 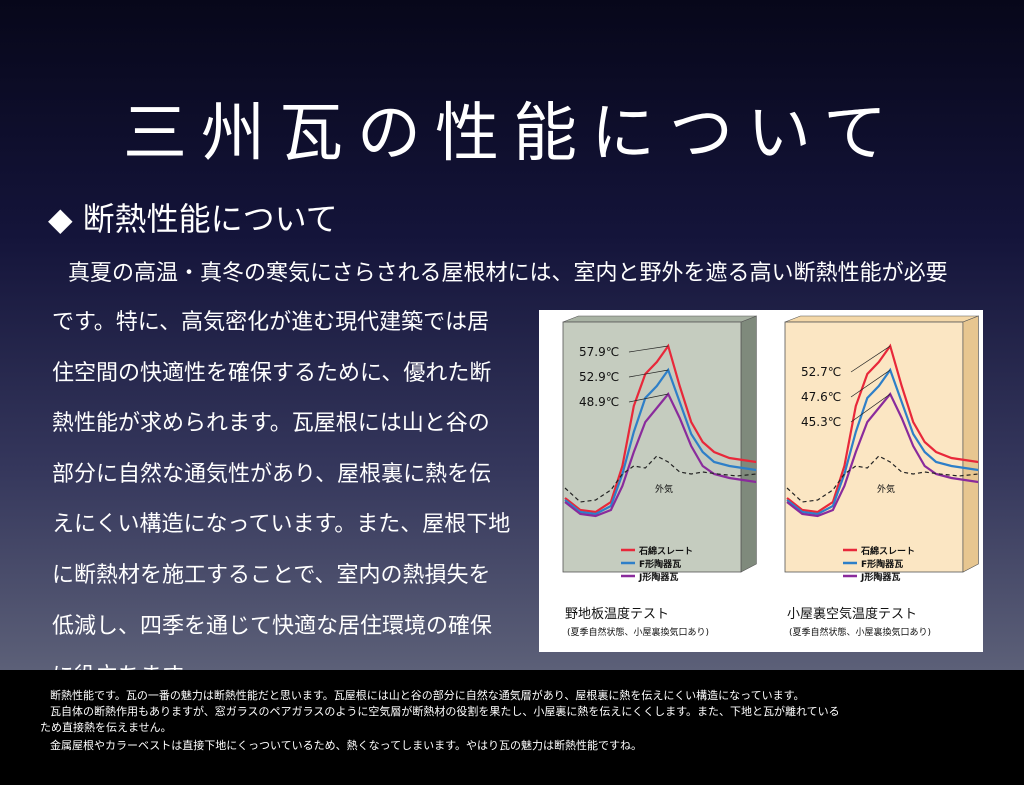 I want to click on body-line: です。特に、高気密化が進む現代建築では居, so click(x=271, y=322).